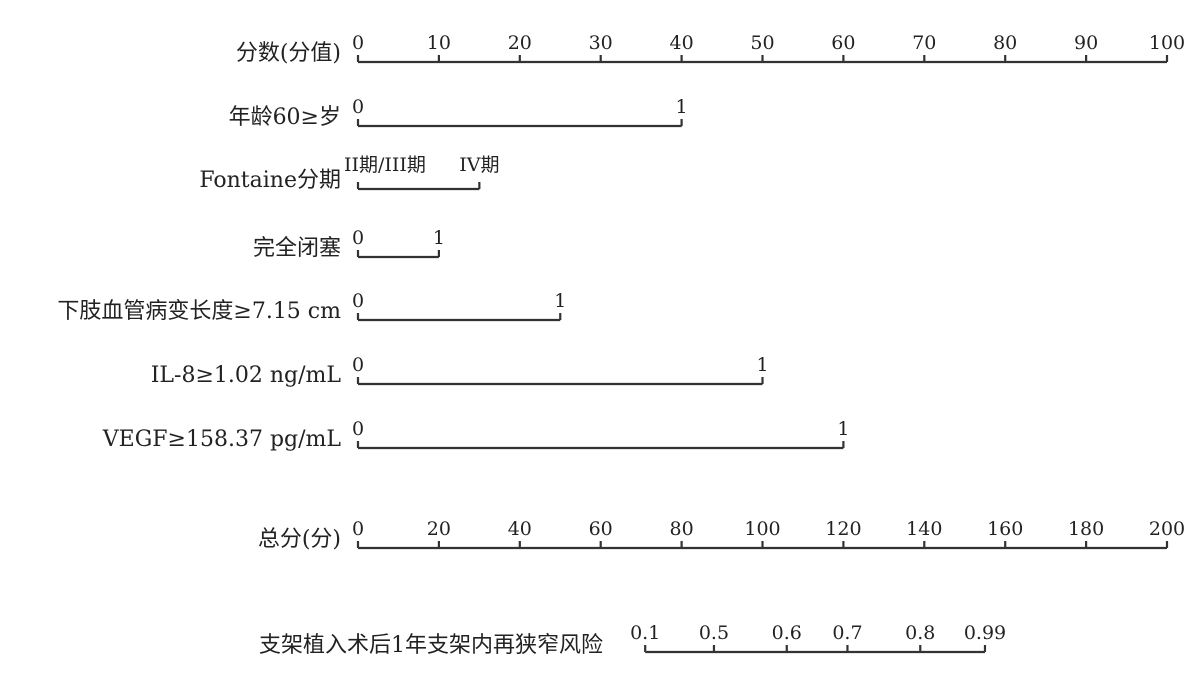 Image resolution: width=1187 pixels, height=683 pixels. Describe the element at coordinates (246, 375) in the screenshot. I see `predictor-label-4: IL-8≥1.02 ng/mL` at that location.